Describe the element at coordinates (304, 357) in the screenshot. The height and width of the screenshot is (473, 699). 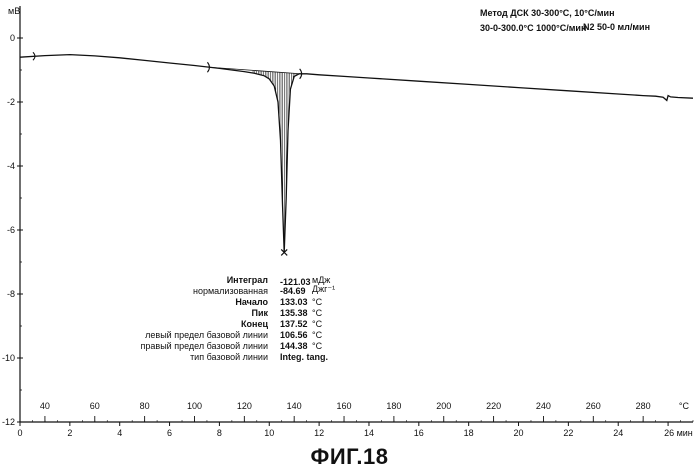
I see `result-value: Integ. tang.` at that location.